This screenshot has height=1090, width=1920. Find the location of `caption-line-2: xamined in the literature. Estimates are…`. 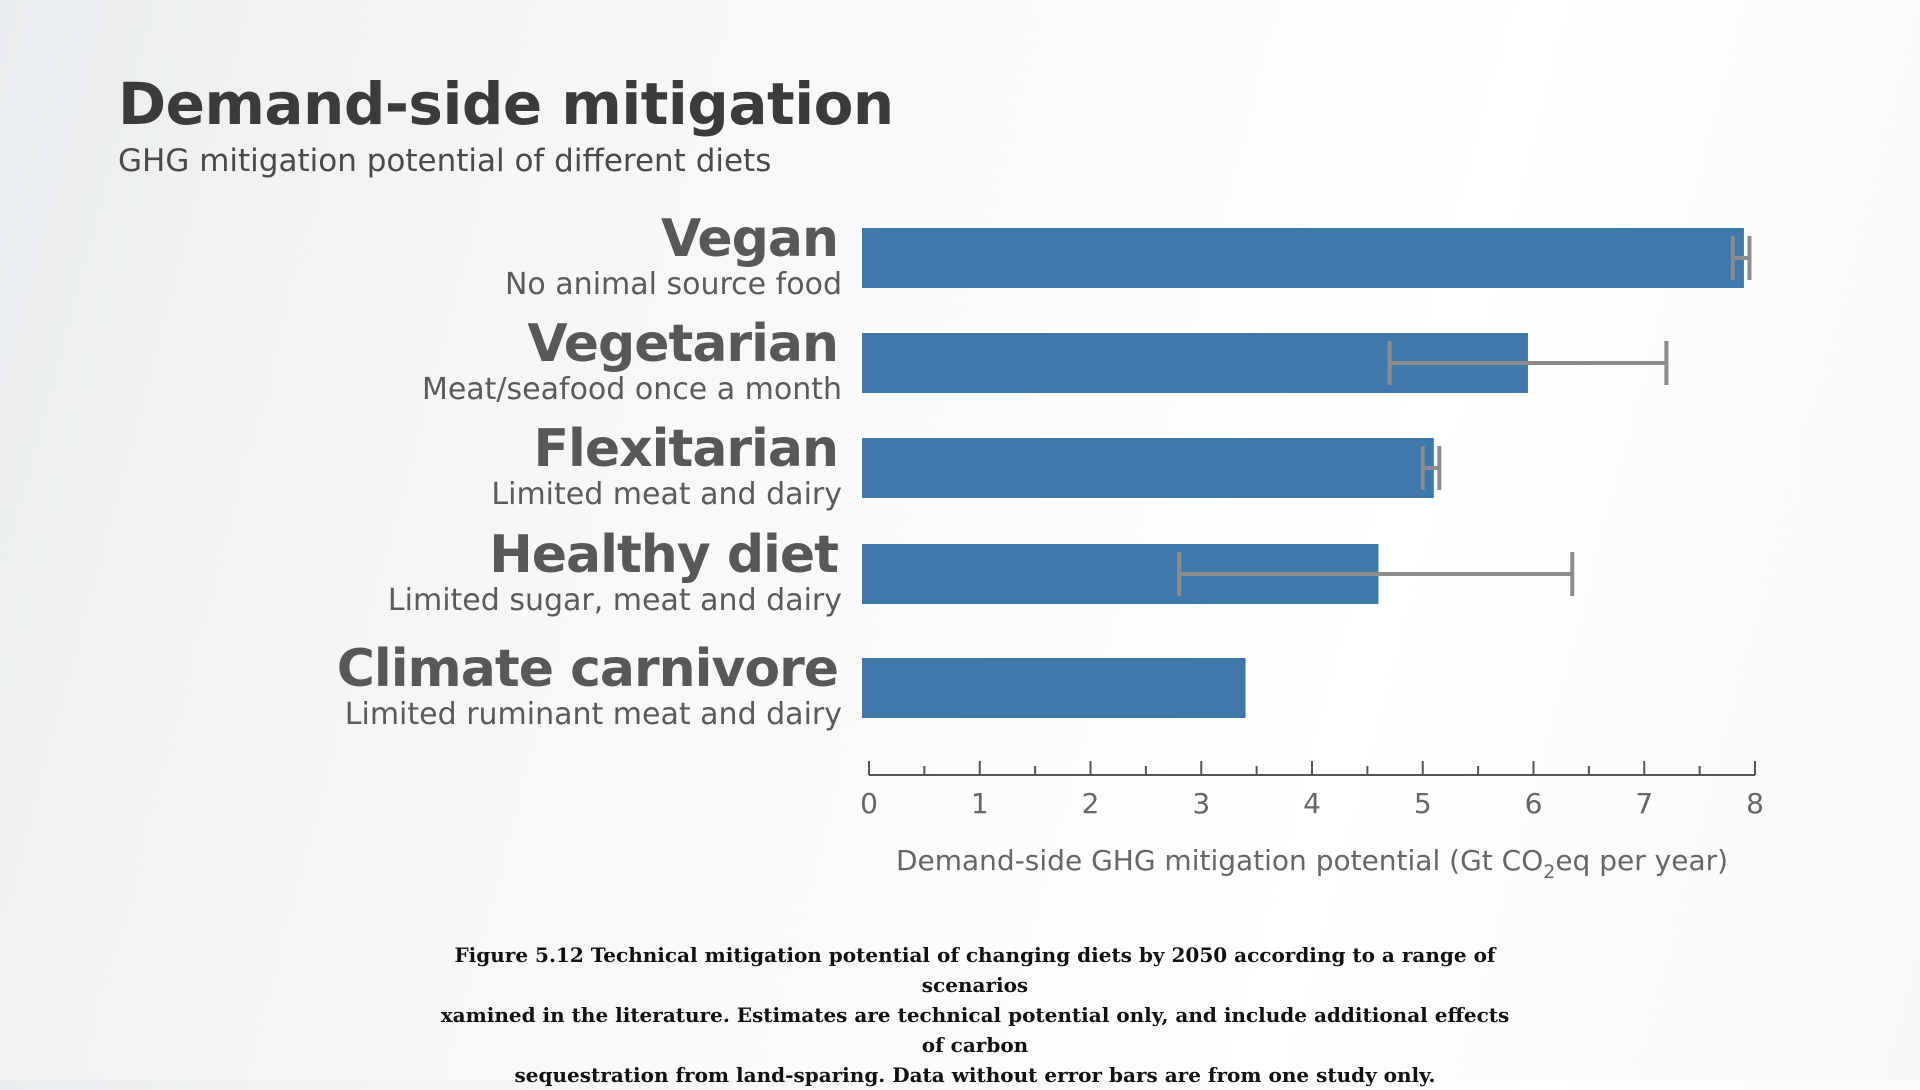

caption-line-2: xamined in the literature. Estimates are… is located at coordinates (975, 1030).